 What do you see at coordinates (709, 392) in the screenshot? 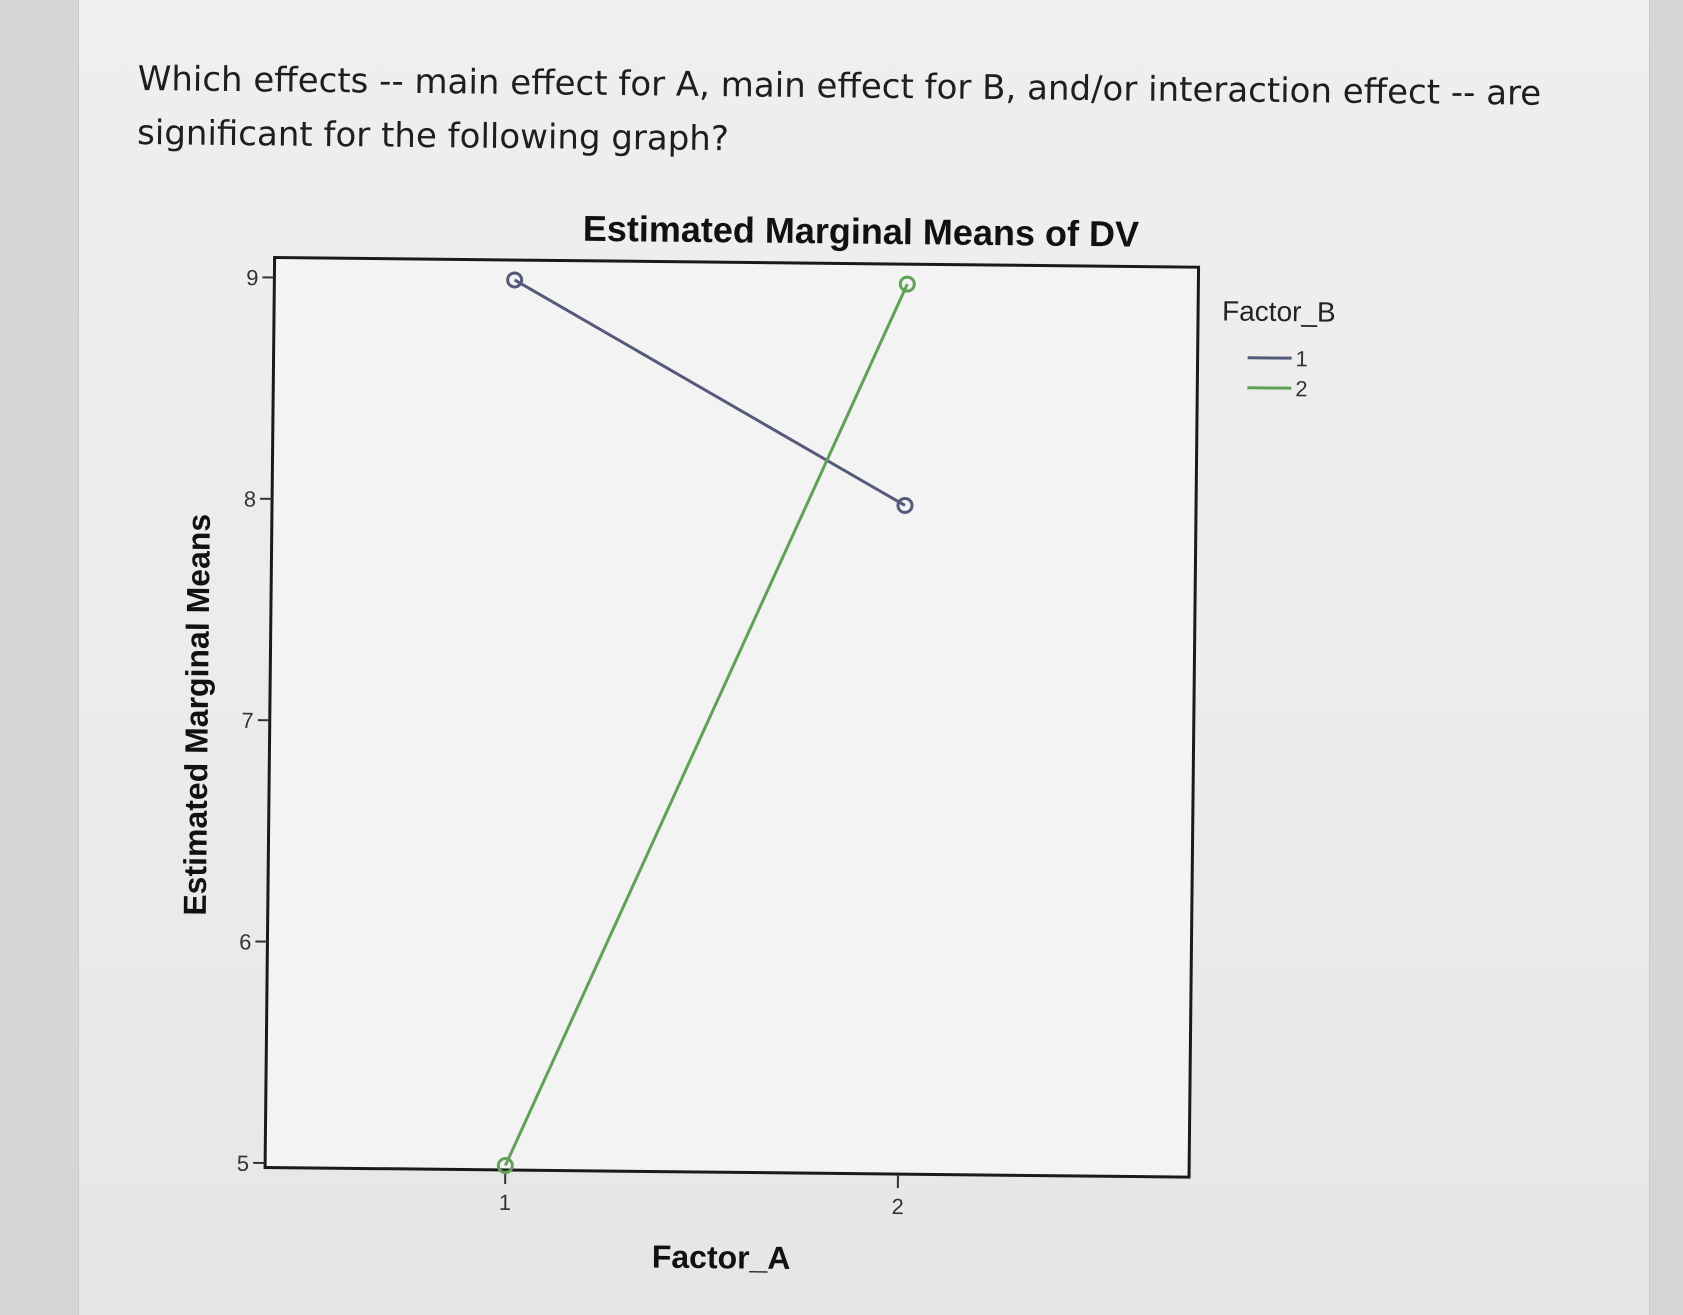
I see `series-1-line` at bounding box center [709, 392].